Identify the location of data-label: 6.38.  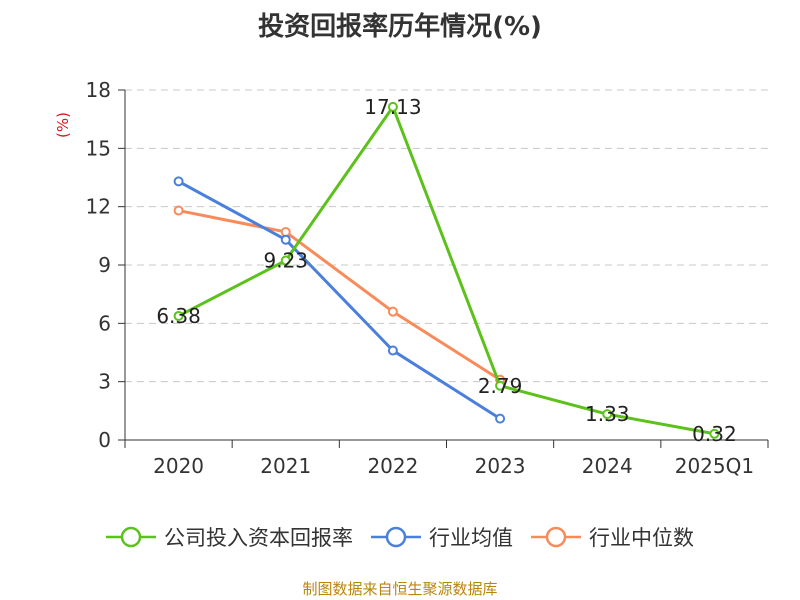
(178, 316).